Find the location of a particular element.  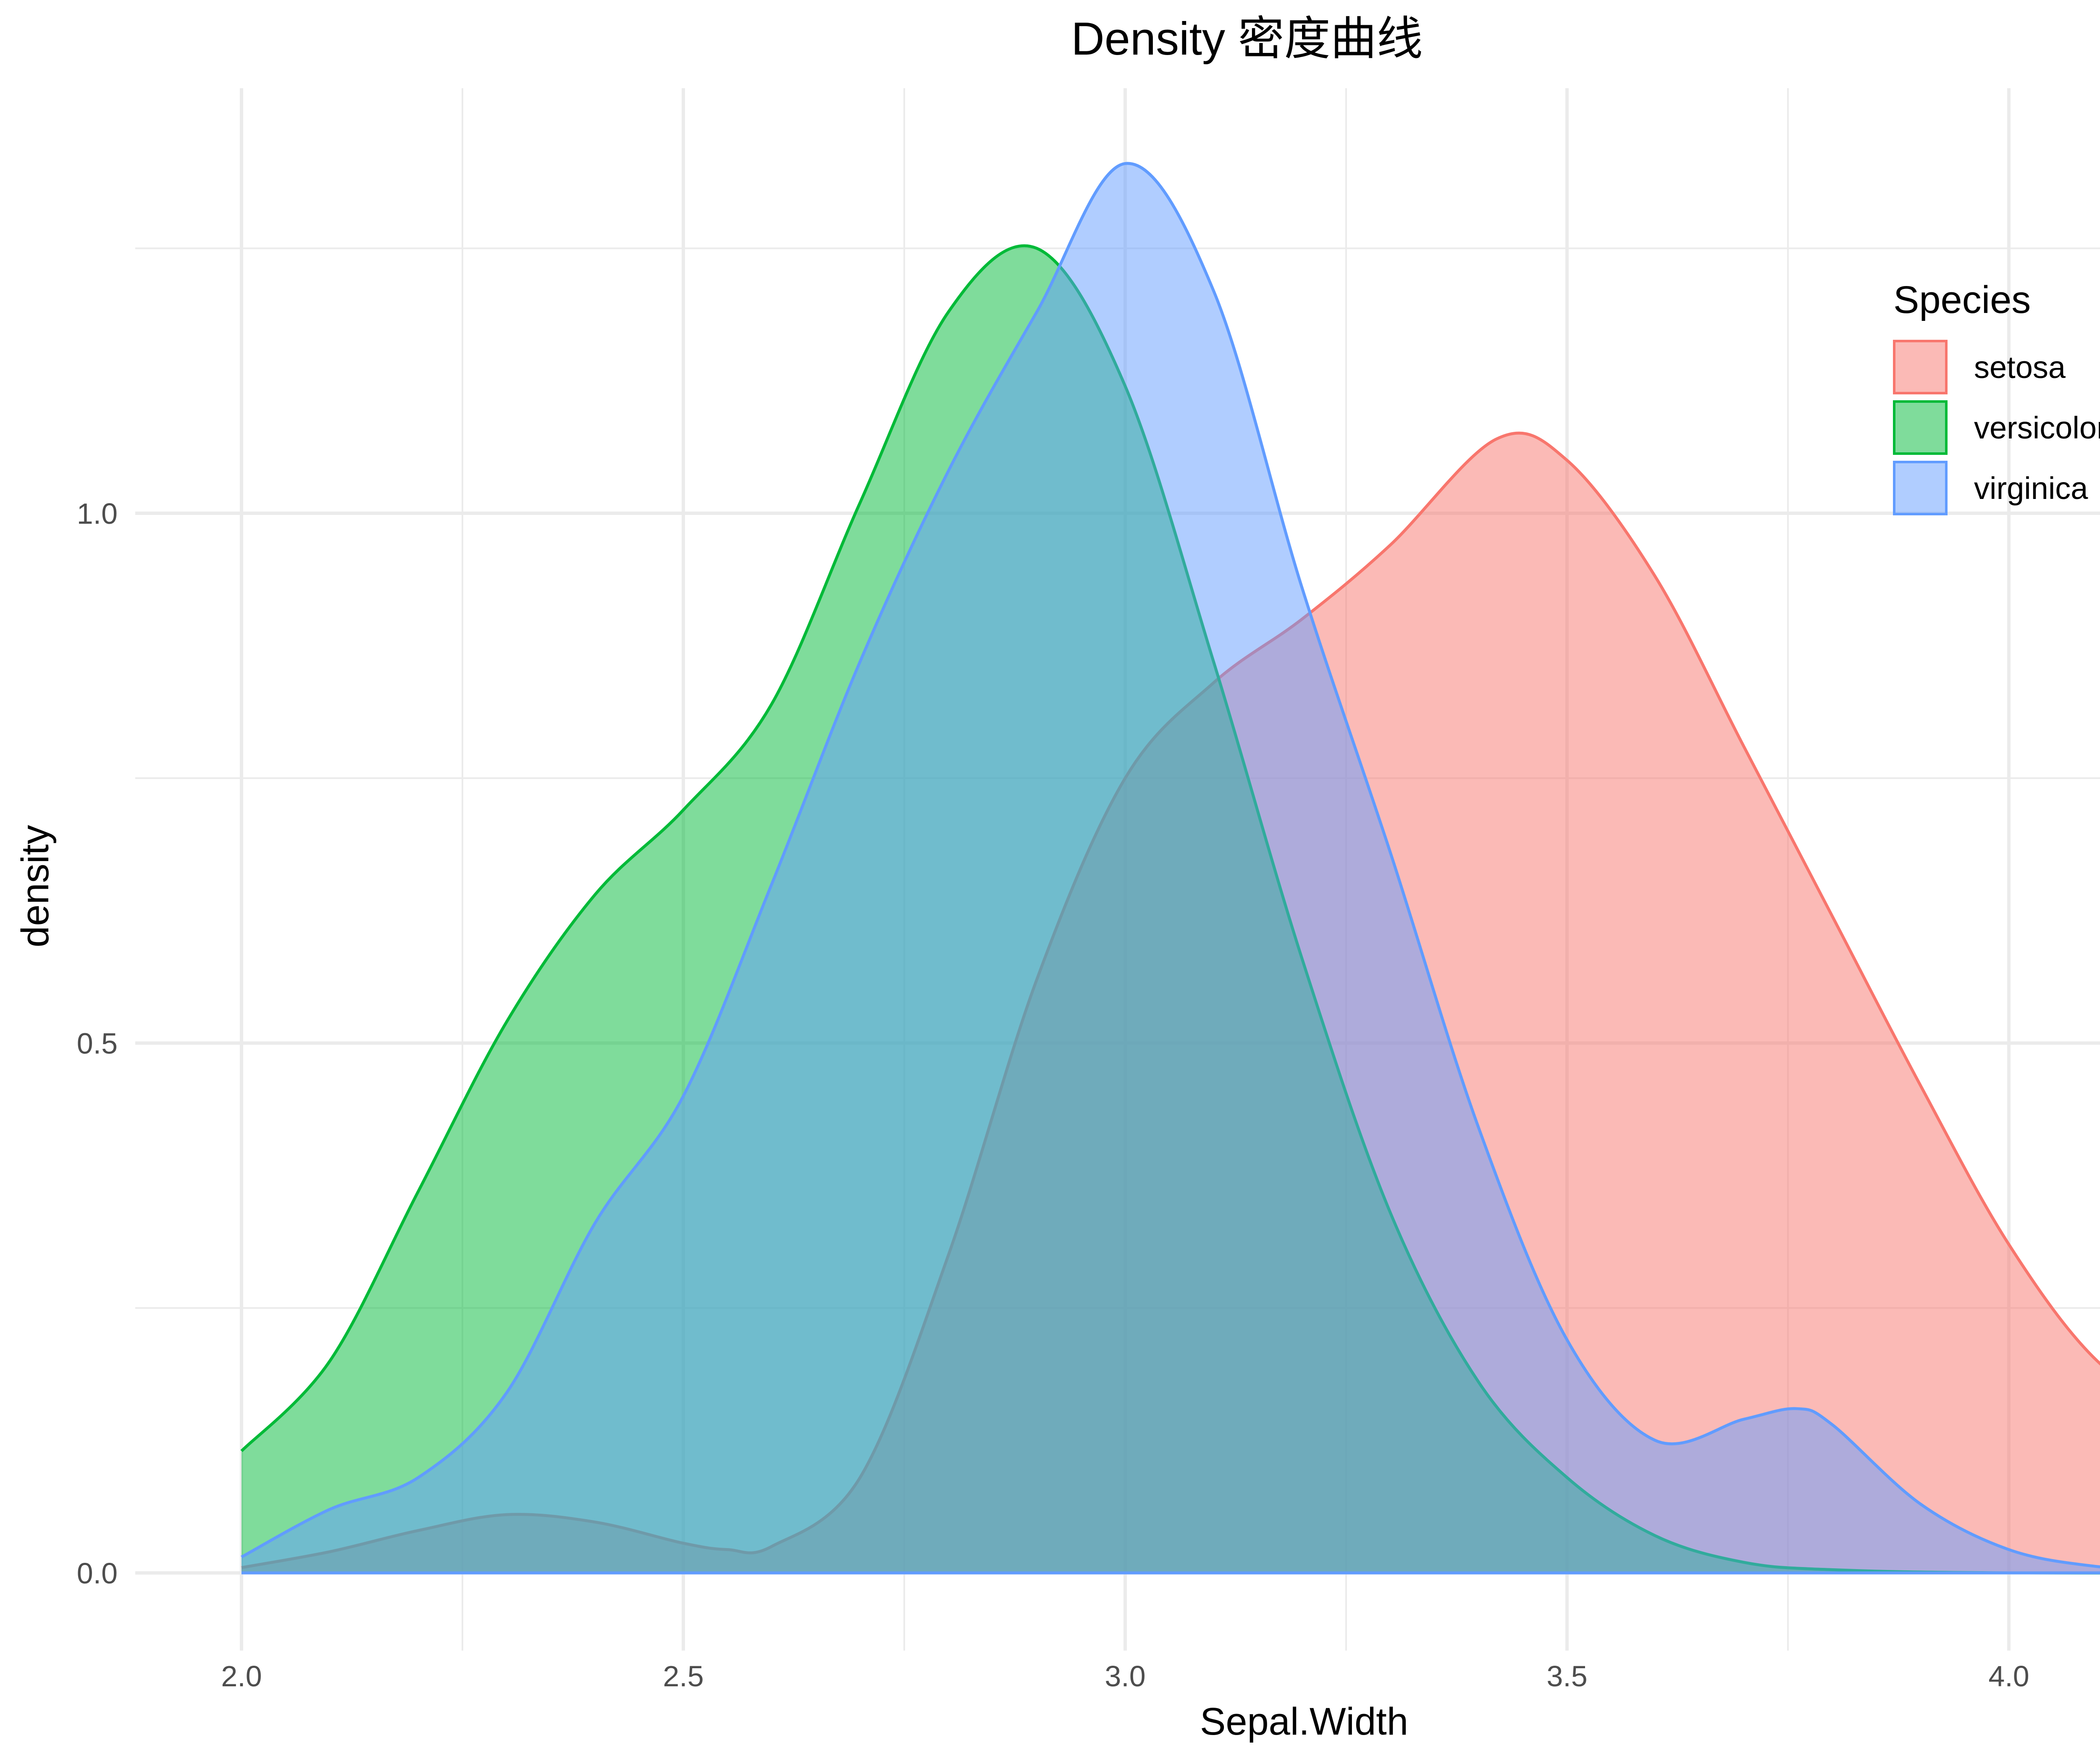

x-tick-label: 2.0 is located at coordinates (241, 1676).